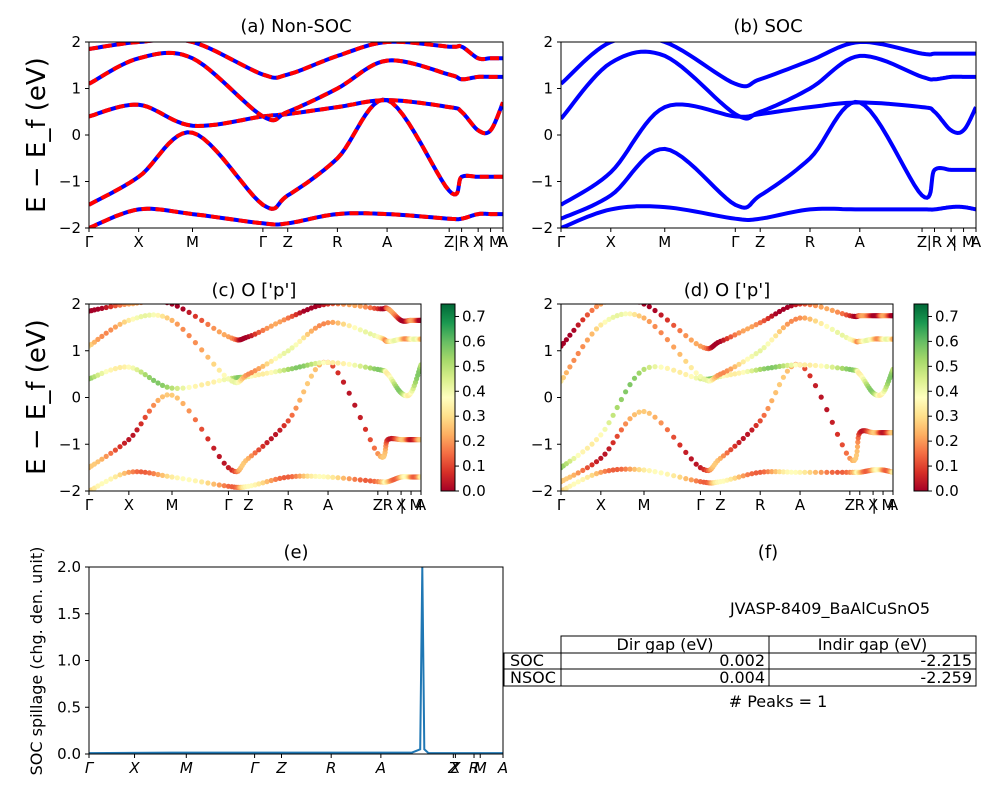 This screenshot has width=1000, height=800. Describe the element at coordinates (934, 242) in the screenshot. I see `panel-b-xtick-label: |R` at that location.